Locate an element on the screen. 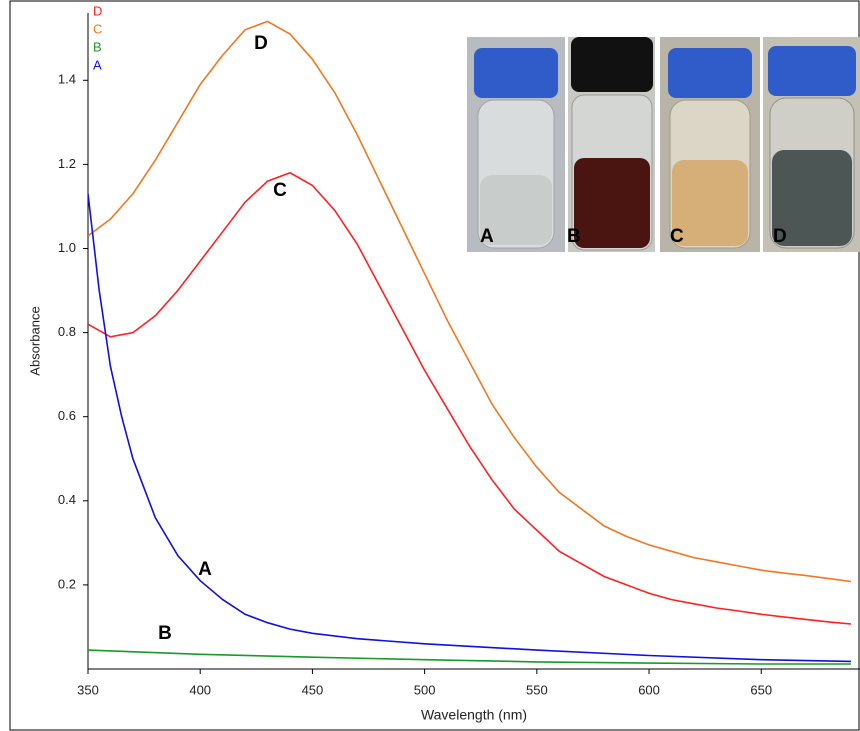  annotation: C is located at coordinates (280, 190).